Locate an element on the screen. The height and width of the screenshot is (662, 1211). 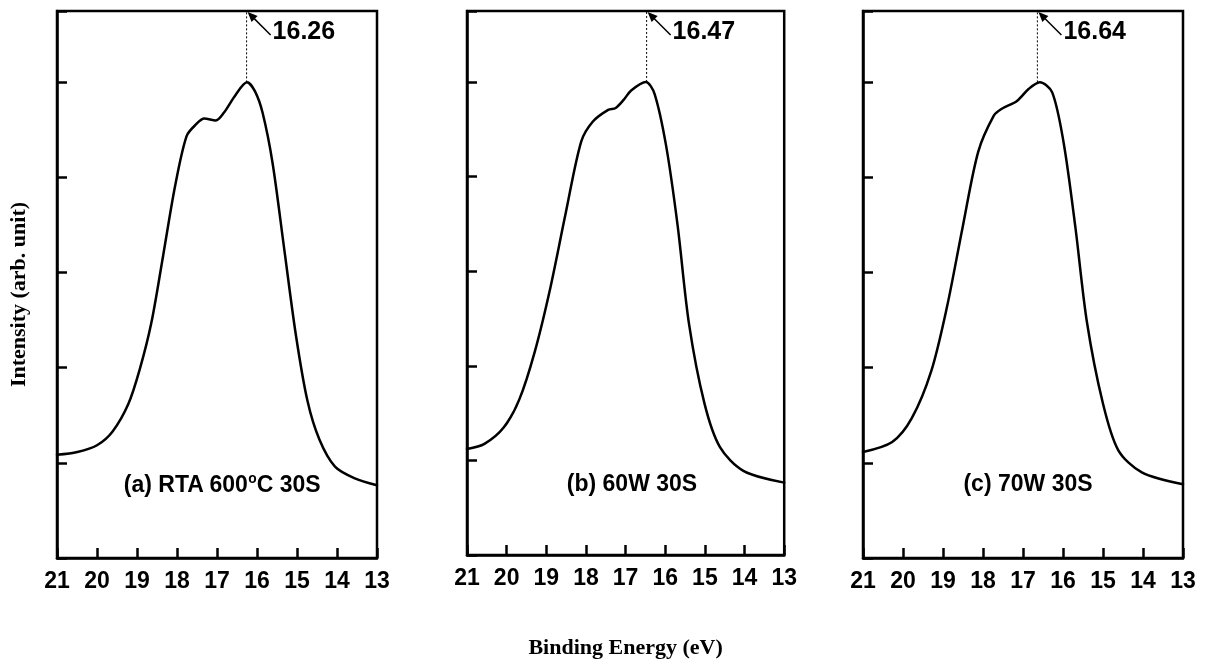
y-axis-title: Intensity (arb. unit) is located at coordinates (17, 294).